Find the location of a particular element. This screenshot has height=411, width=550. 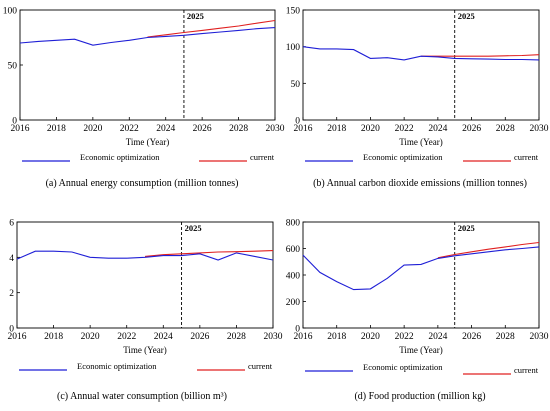

y-tick-label: 6 is located at coordinates (11, 224).